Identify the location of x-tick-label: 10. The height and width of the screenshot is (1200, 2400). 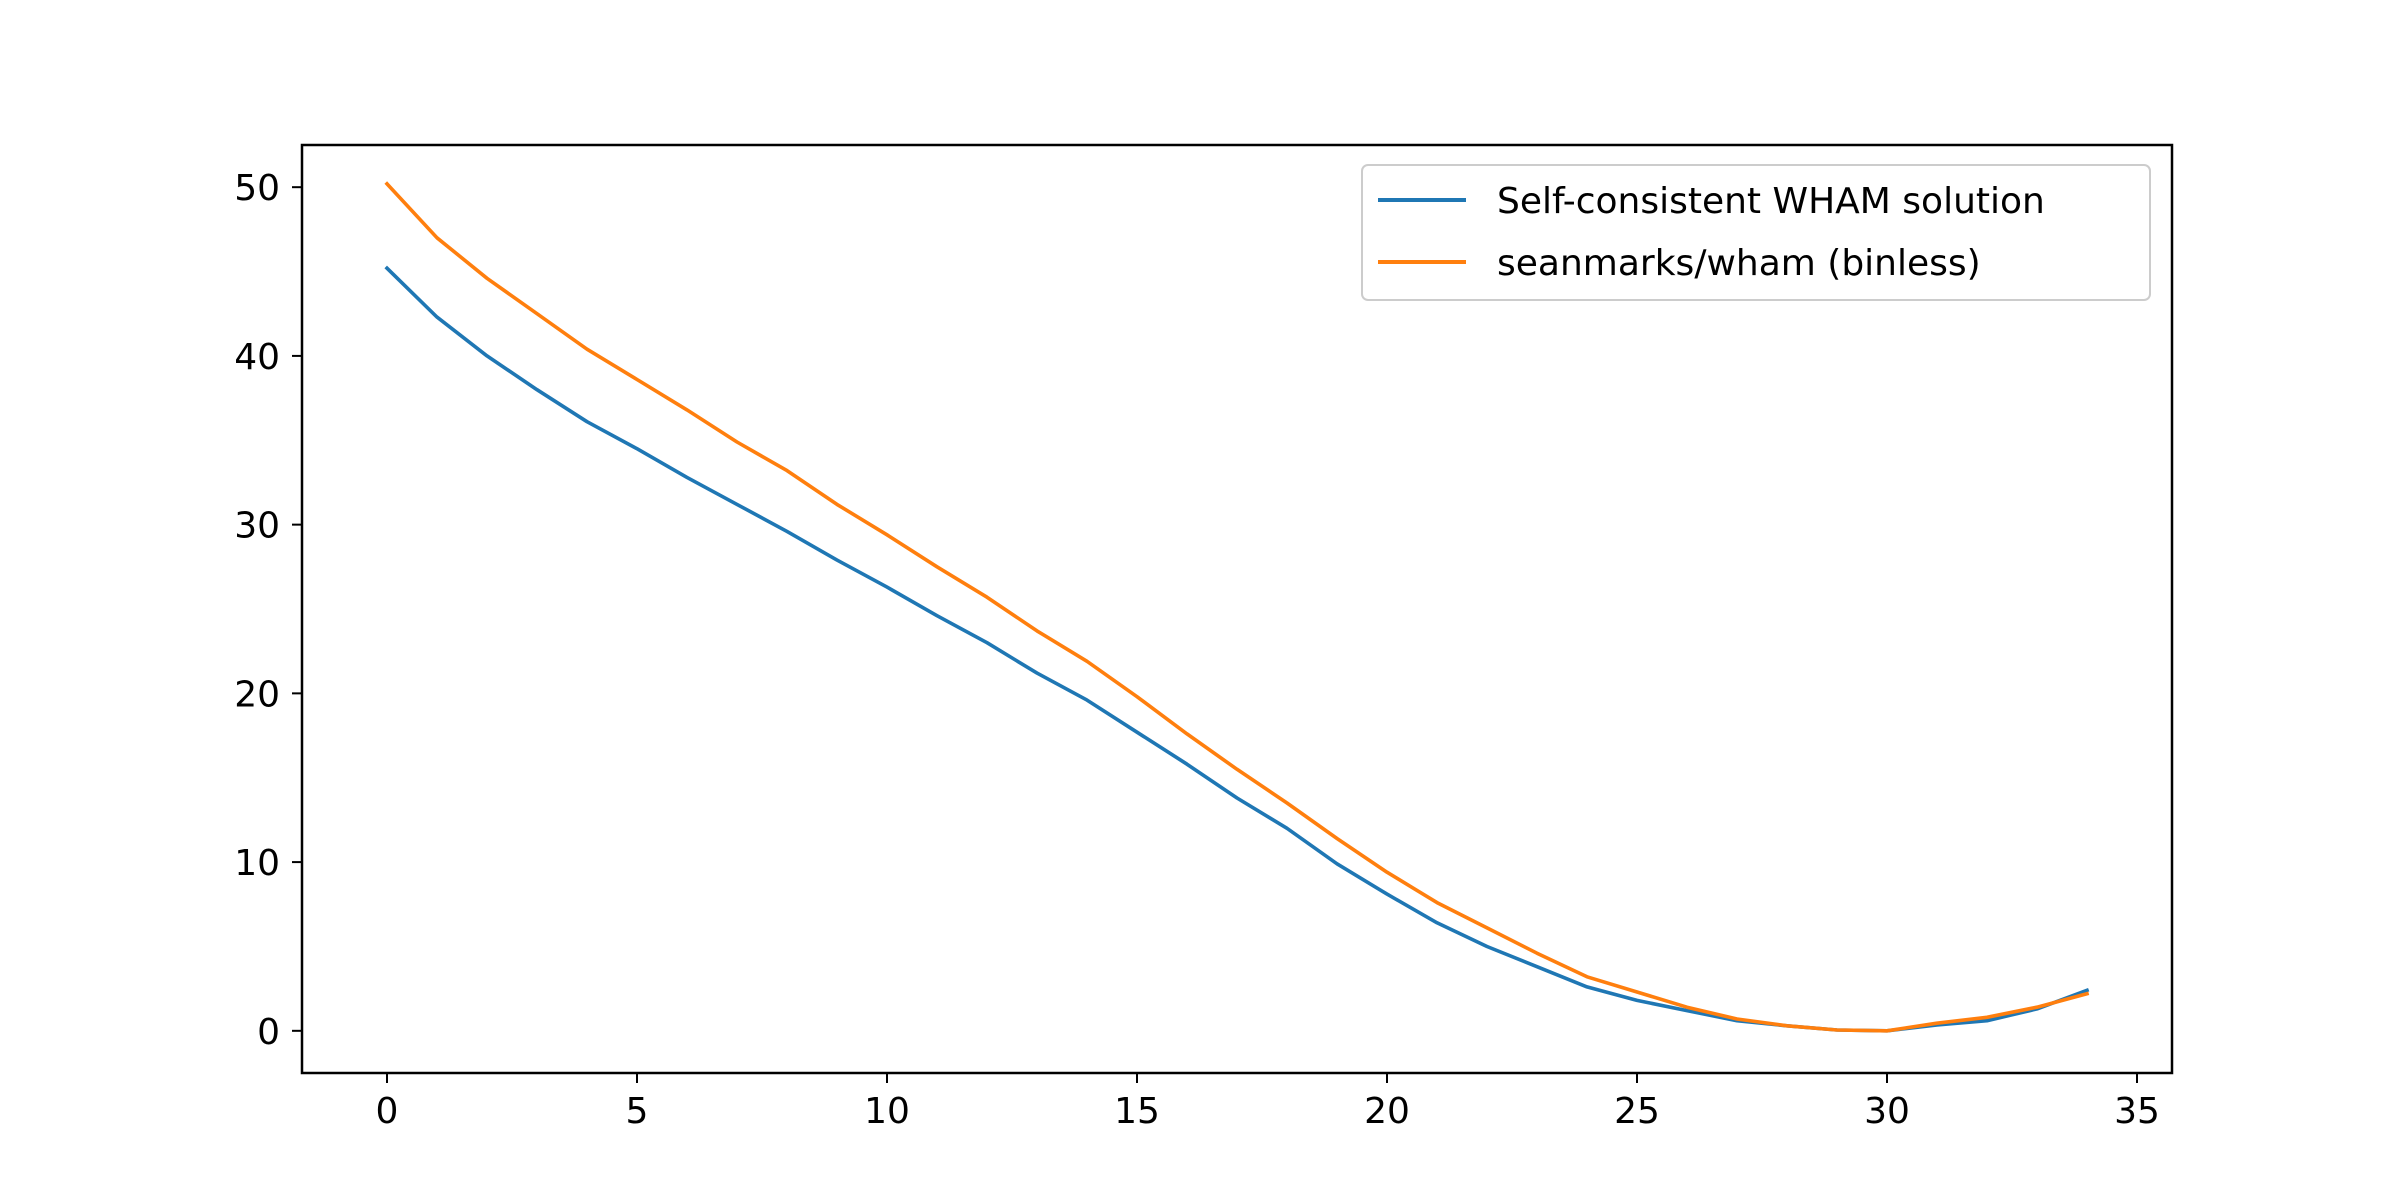
(887, 1111).